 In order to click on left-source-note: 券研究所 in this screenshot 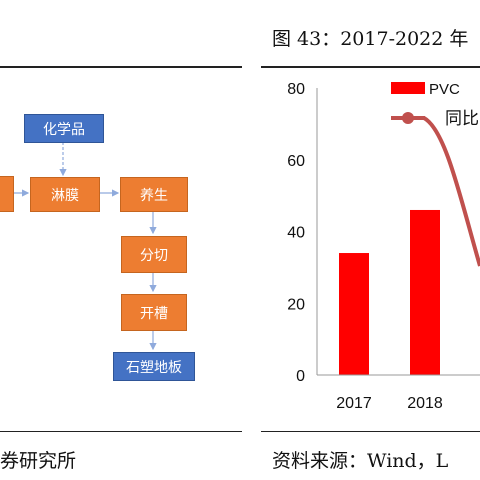, I will do `click(38, 461)`.